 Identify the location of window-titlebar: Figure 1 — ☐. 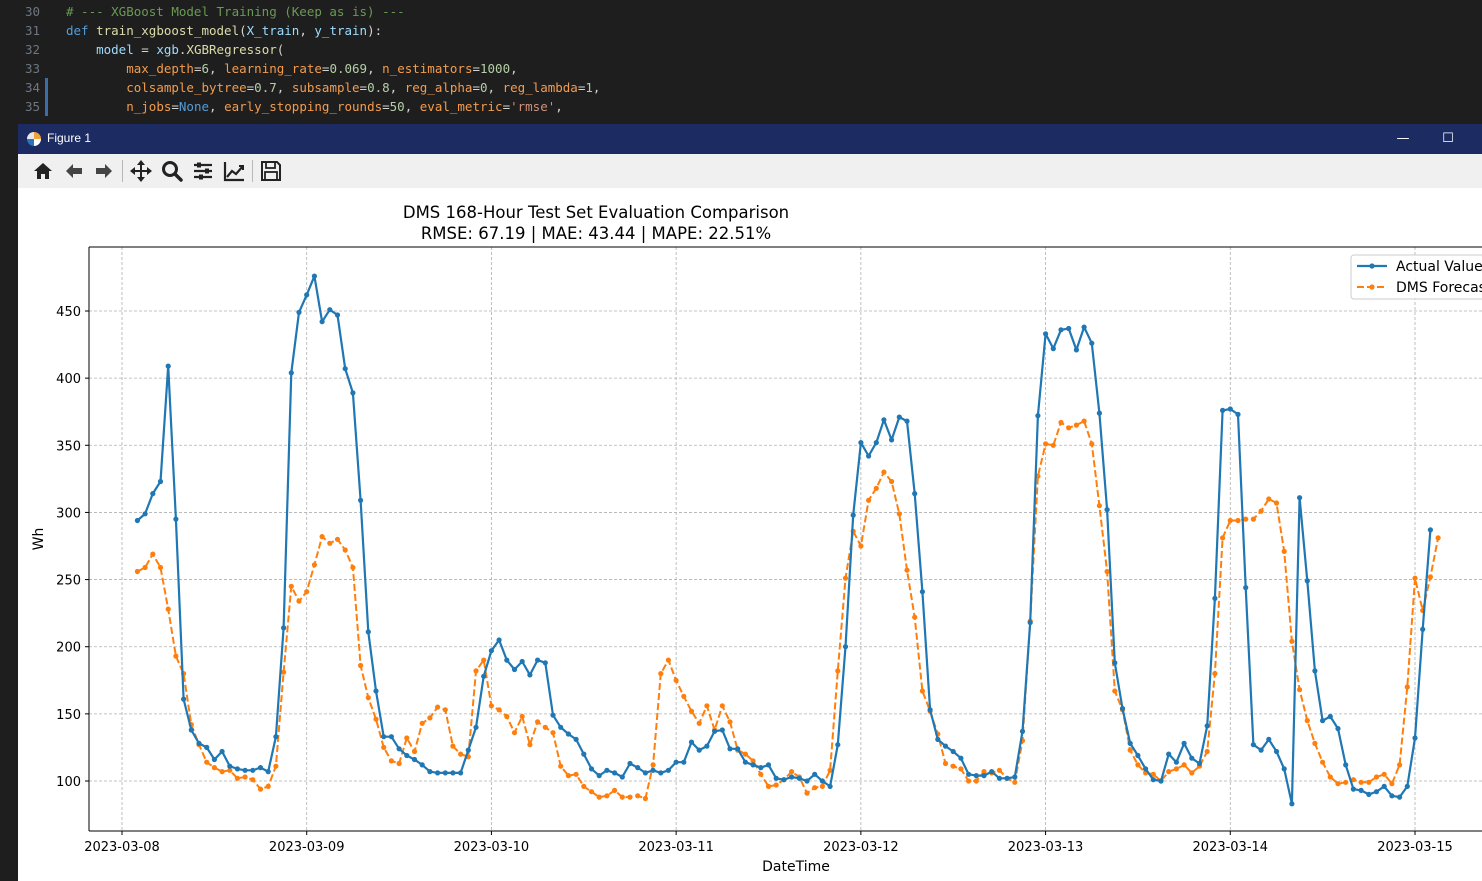
(750, 139).